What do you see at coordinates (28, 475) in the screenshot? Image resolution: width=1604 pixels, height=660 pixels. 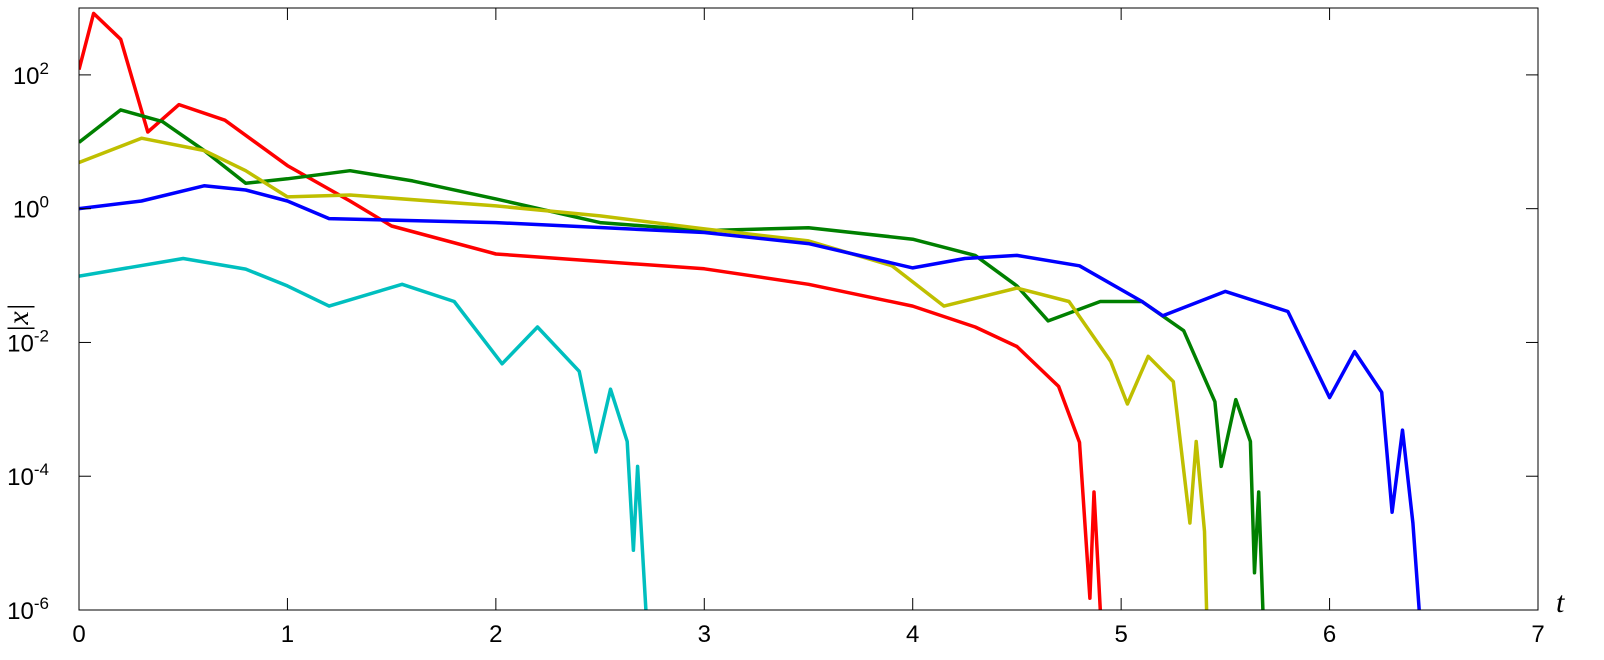 I see `y-tick-label: 10⁻⁴` at bounding box center [28, 475].